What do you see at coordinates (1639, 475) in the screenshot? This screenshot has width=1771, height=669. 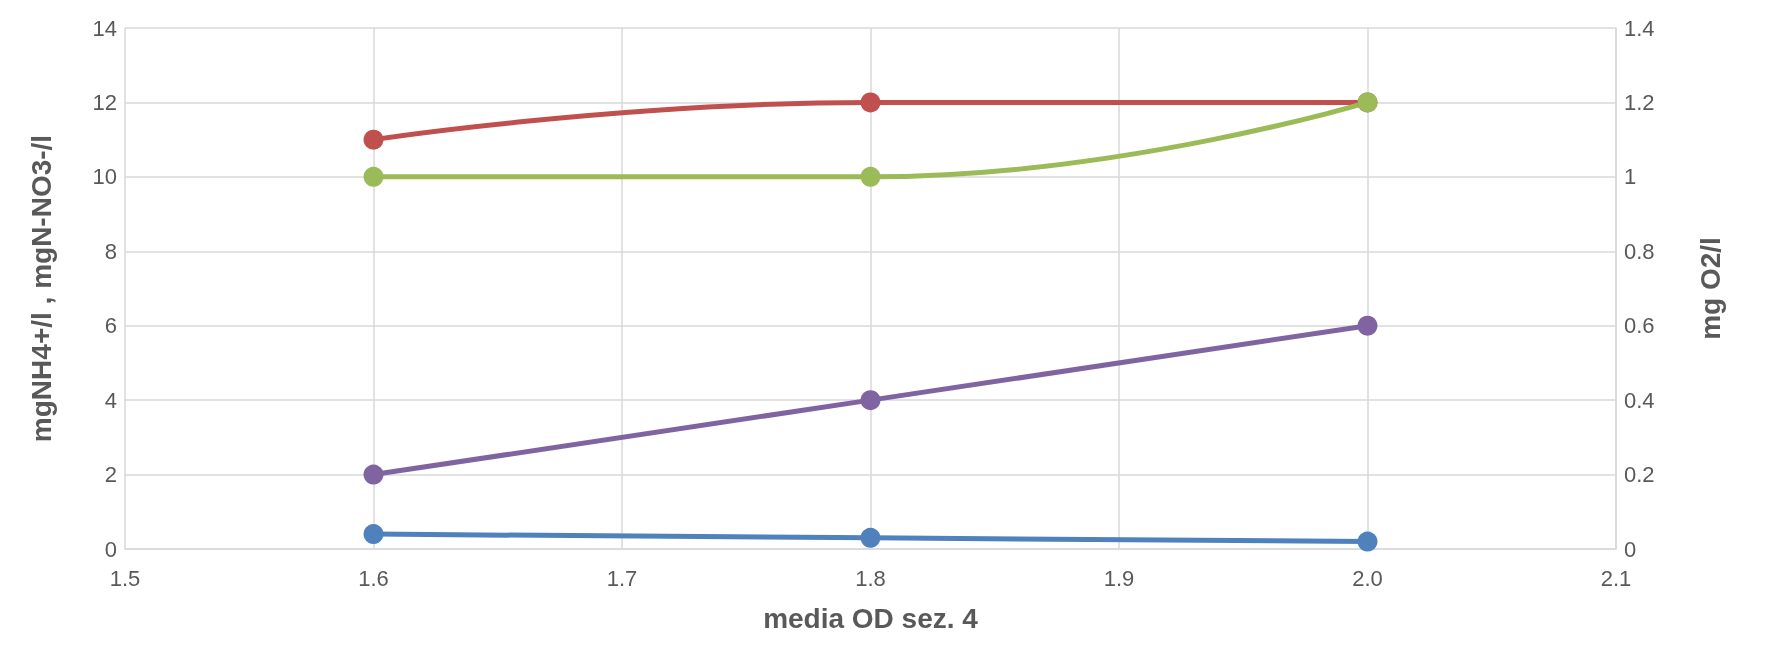 I see `y2-tick-label: 0.2` at bounding box center [1639, 475].